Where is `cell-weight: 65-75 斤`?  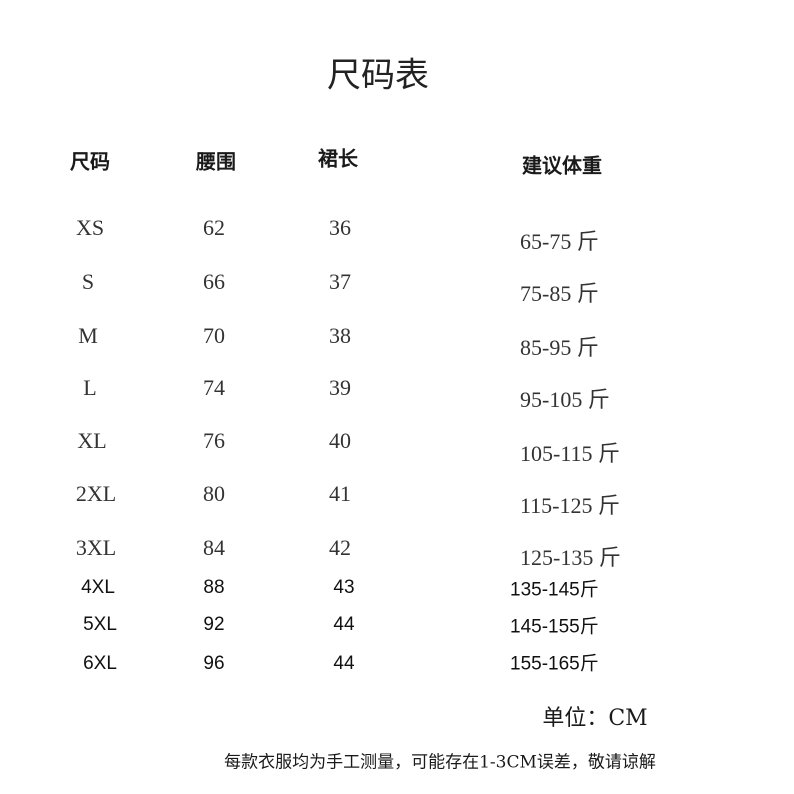
cell-weight: 65-75 斤 is located at coordinates (559, 241).